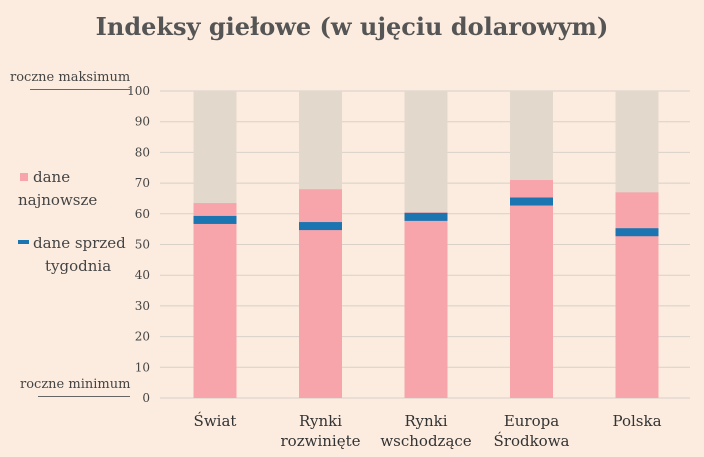  What do you see at coordinates (425, 441) in the screenshot?
I see `x-tick-label: wschodzące` at bounding box center [425, 441].